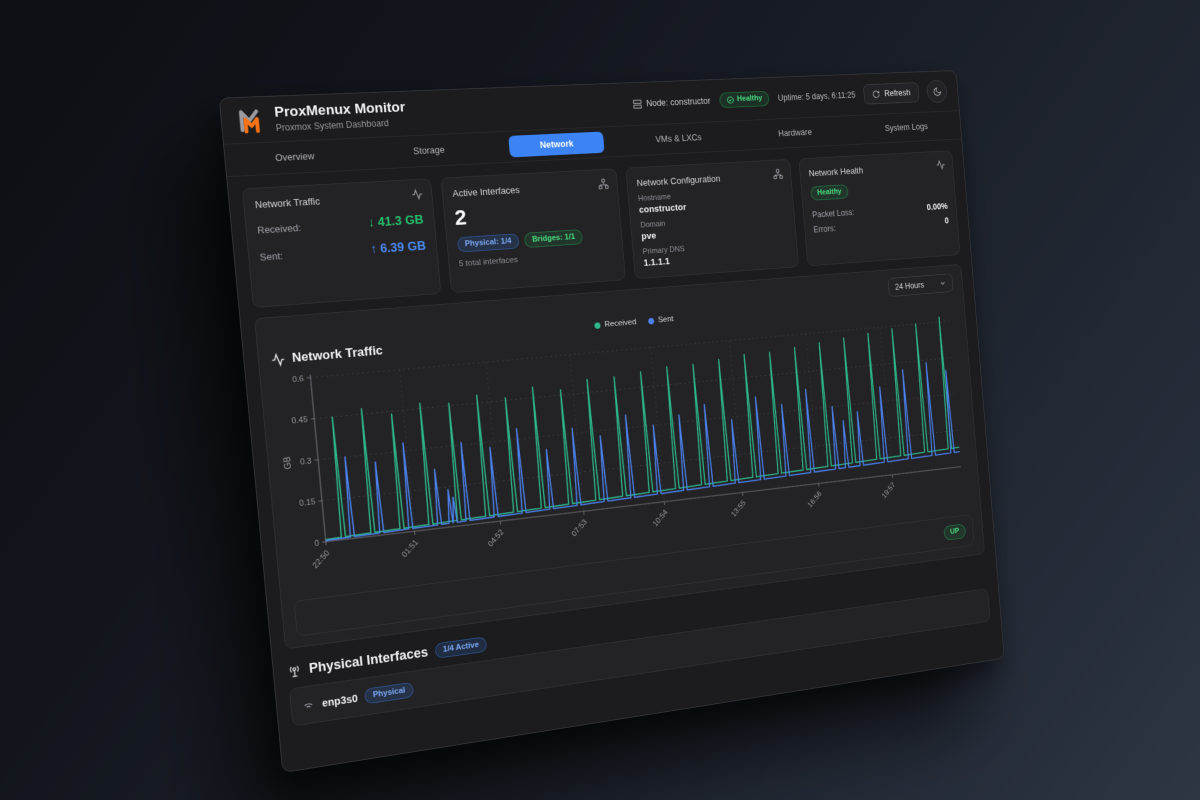  I want to click on sent-value: ↑ 6.39 GB, so click(398, 247).